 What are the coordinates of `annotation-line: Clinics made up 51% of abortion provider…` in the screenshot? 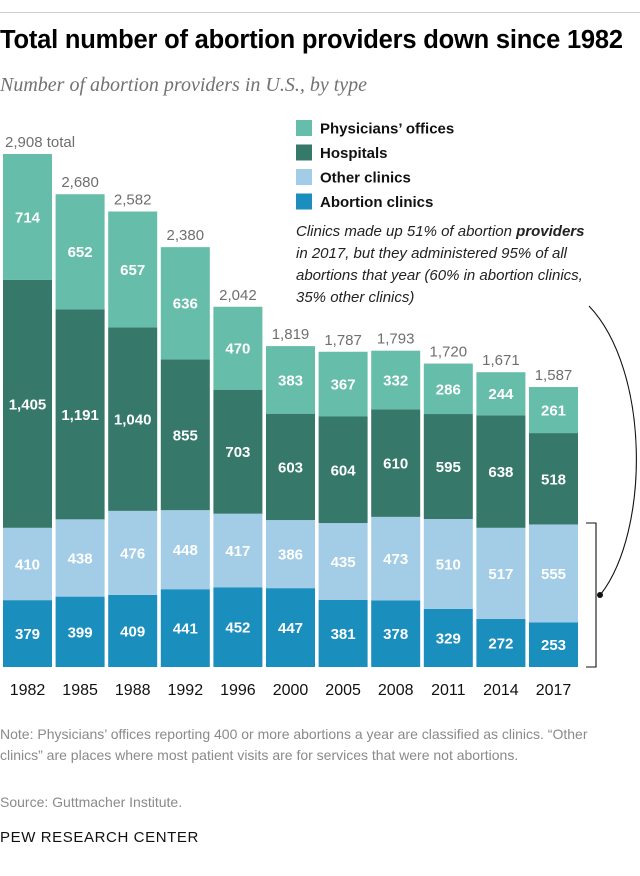 It's located at (440, 231).